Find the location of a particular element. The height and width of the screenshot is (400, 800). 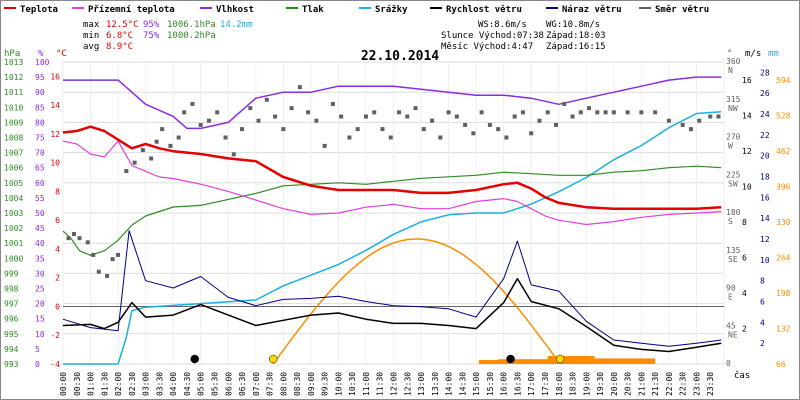

tick-ms: 6 is located at coordinates (762, 302).